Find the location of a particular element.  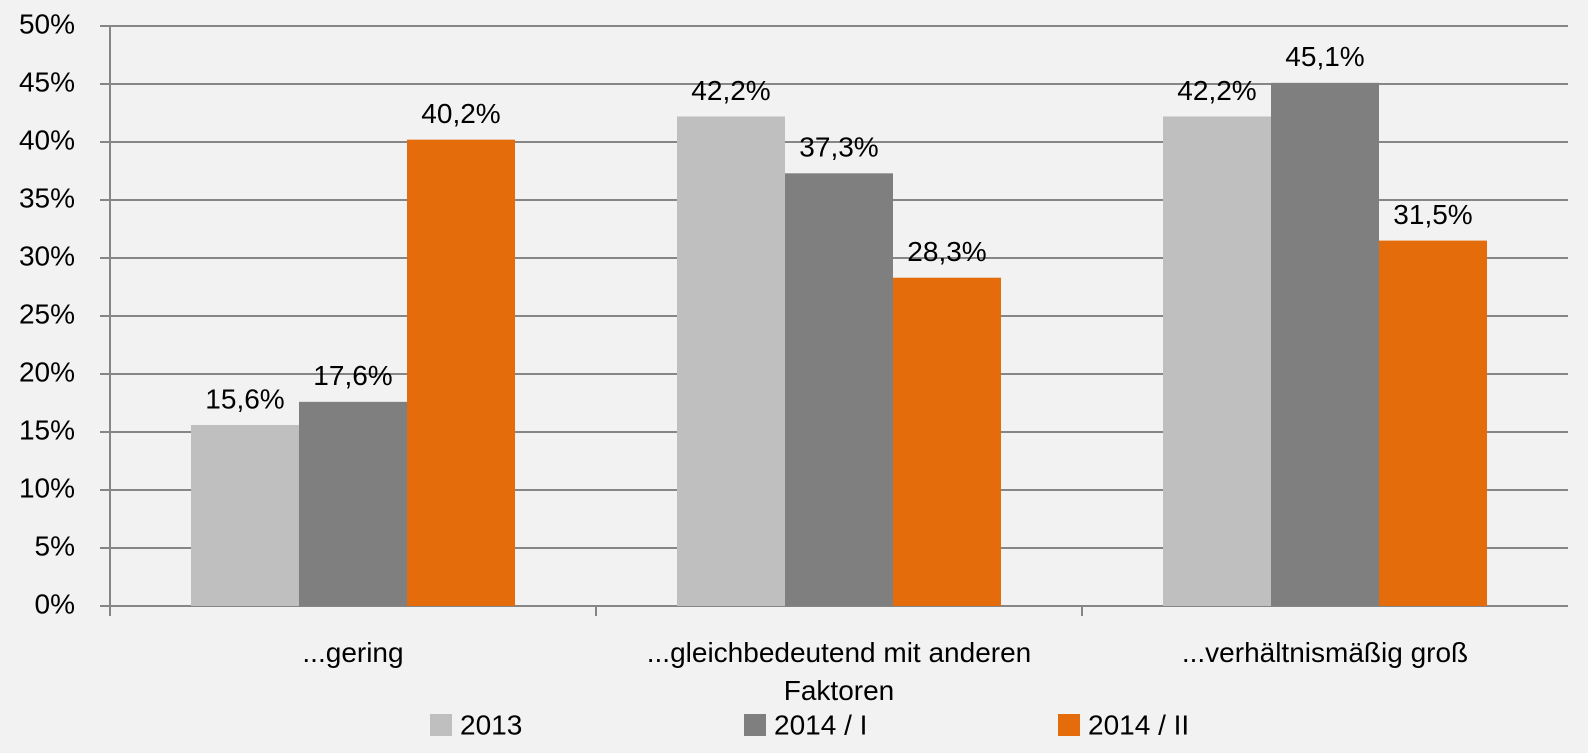

data-label: 15,6% is located at coordinates (244, 398).